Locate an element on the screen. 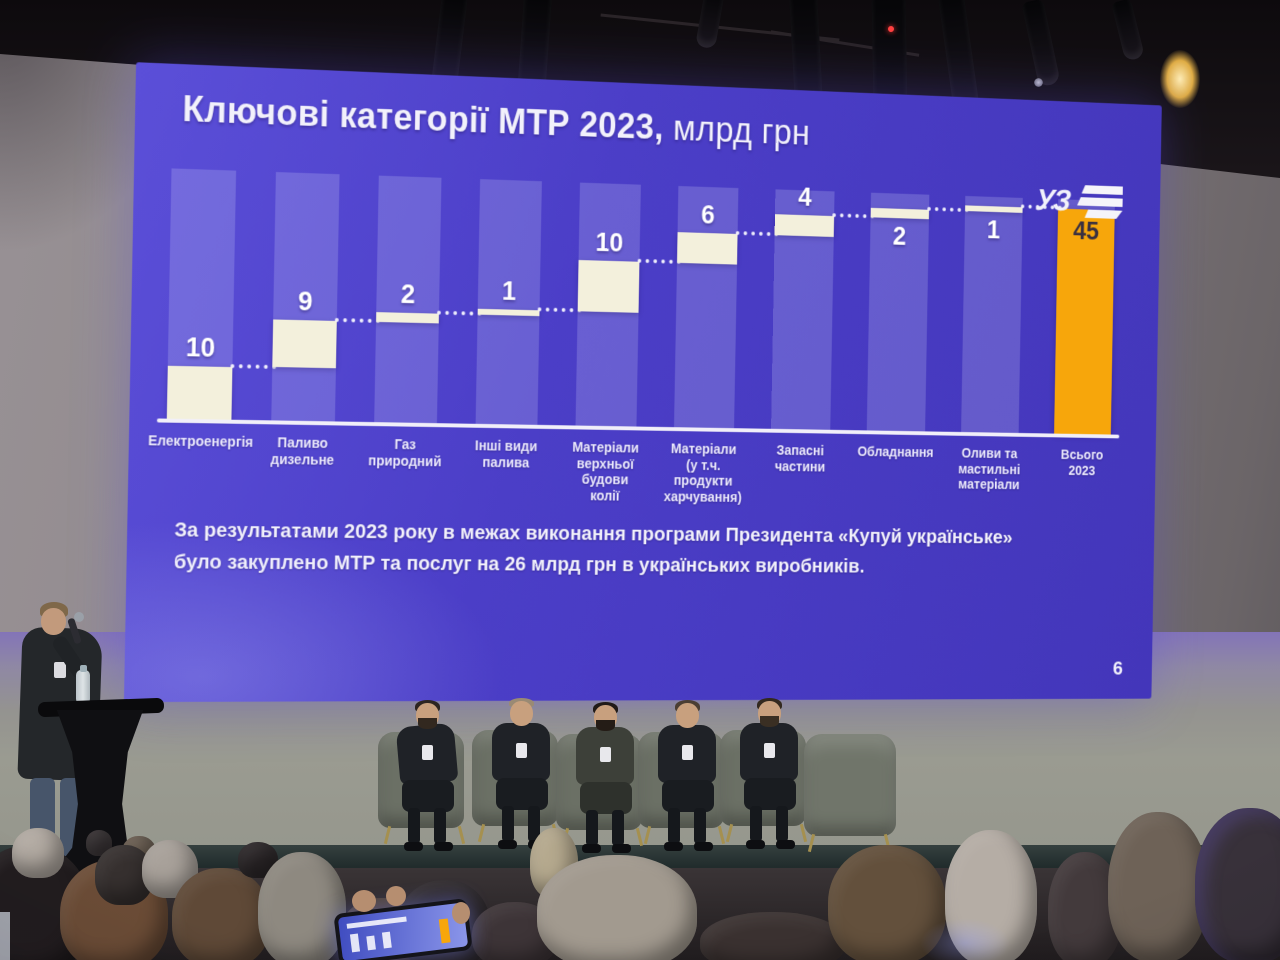 The width and height of the screenshot is (1280, 960). light-bokeh is located at coordinates (965, 939).